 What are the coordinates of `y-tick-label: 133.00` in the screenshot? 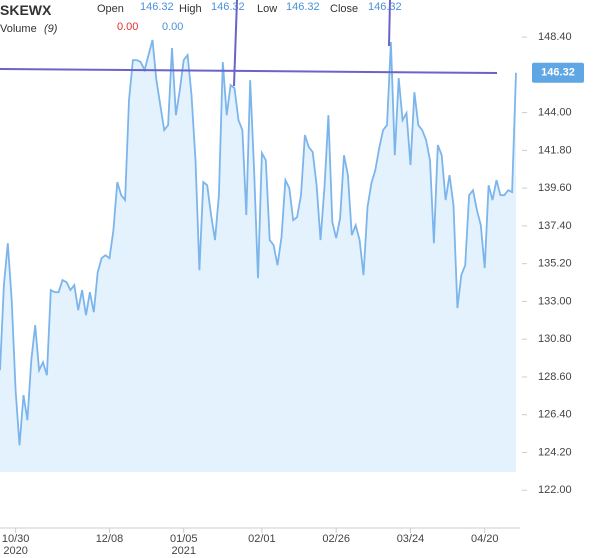 It's located at (555, 301).